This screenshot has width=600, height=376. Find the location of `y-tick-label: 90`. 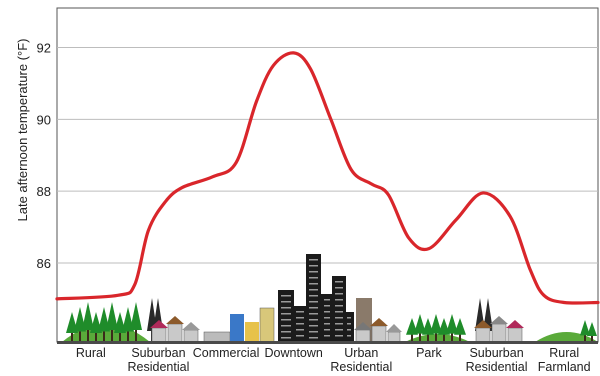

y-tick-label: 90 is located at coordinates (44, 119).